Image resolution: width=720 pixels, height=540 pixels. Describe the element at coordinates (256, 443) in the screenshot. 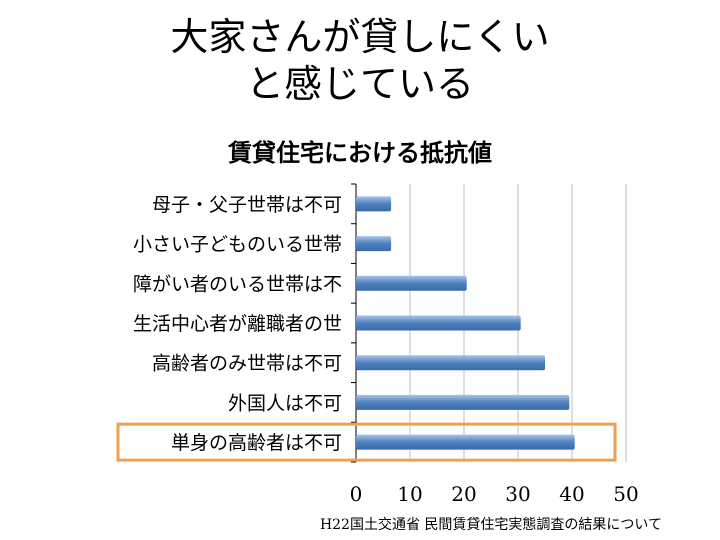

I see `category-label-6: 単身の高齢者は不可` at that location.